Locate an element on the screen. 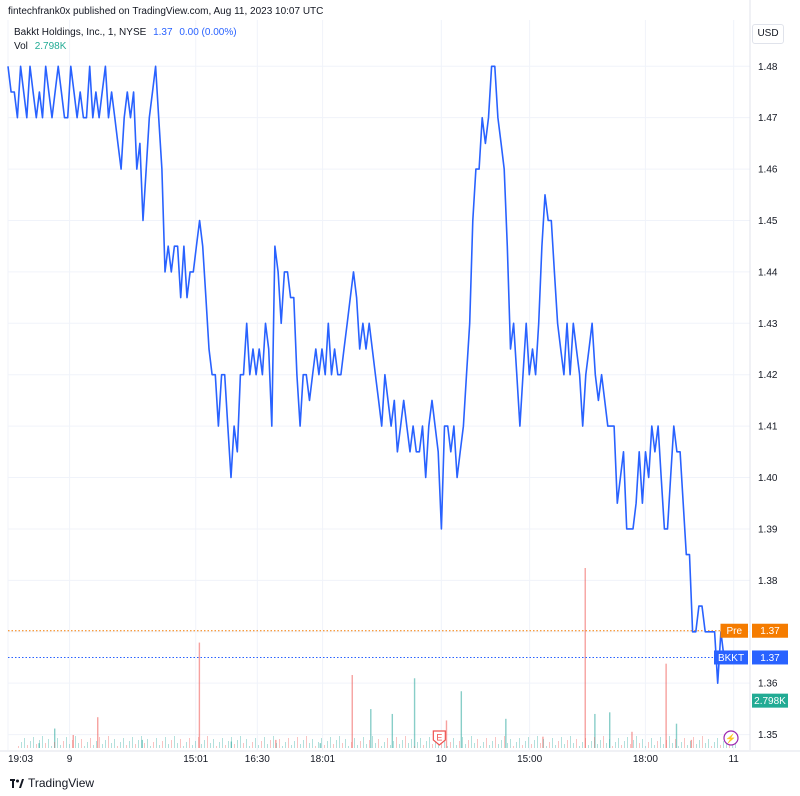 The image size is (800, 796). symbol-name: Bakkt Holdings, Inc., 1, NYSE is located at coordinates (80, 32).